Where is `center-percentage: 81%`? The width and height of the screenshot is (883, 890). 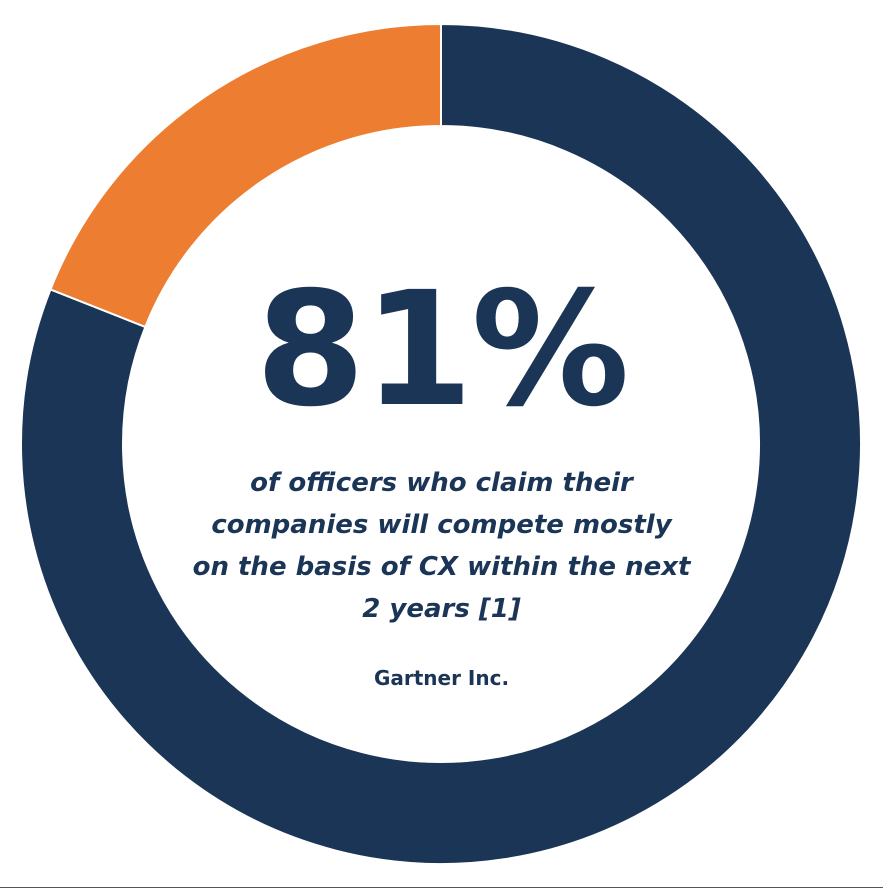
center-percentage: 81% is located at coordinates (442, 350).